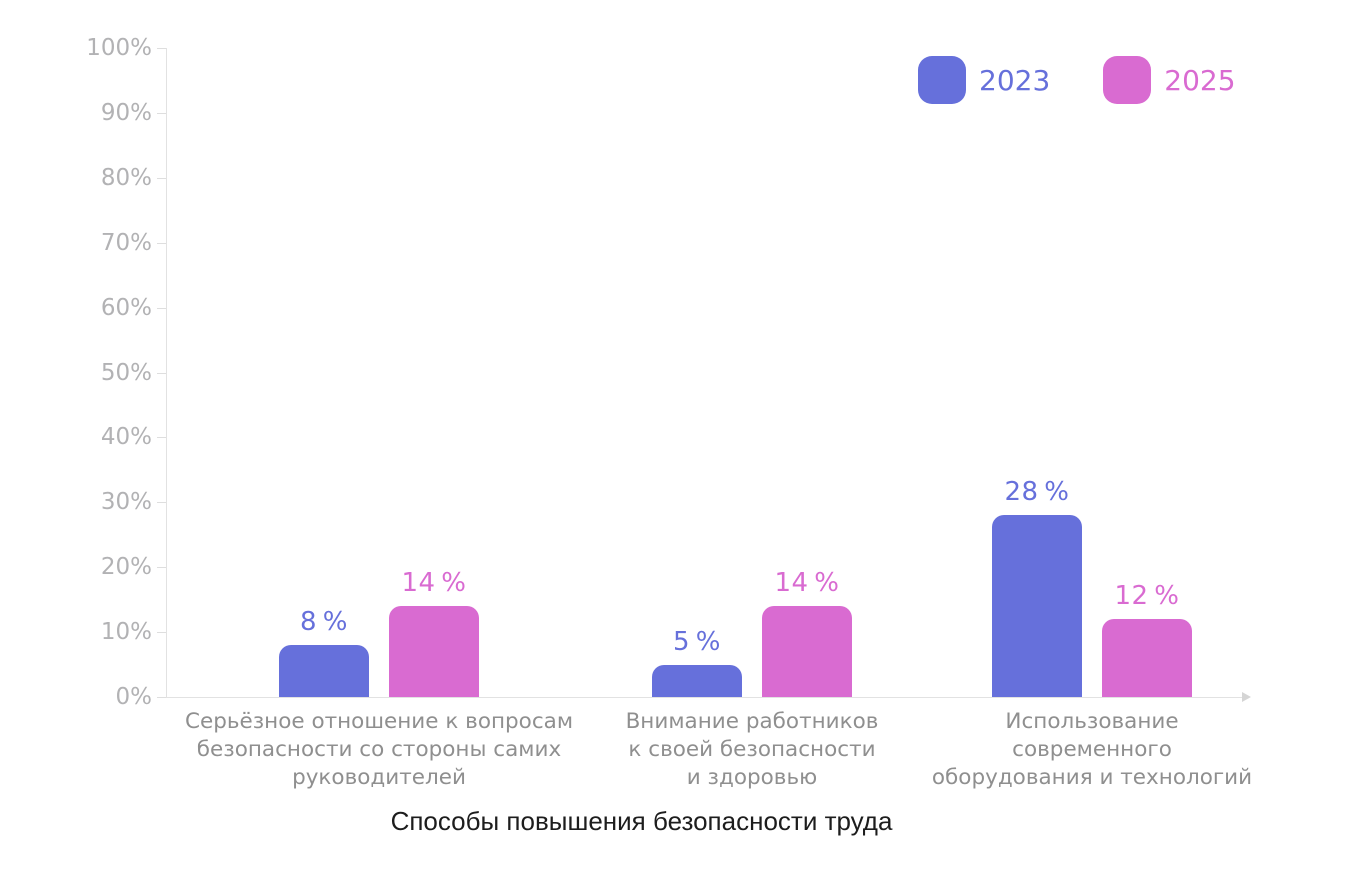 Image resolution: width=1353 pixels, height=872 pixels. I want to click on y-tick-label: 40%, so click(126, 437).